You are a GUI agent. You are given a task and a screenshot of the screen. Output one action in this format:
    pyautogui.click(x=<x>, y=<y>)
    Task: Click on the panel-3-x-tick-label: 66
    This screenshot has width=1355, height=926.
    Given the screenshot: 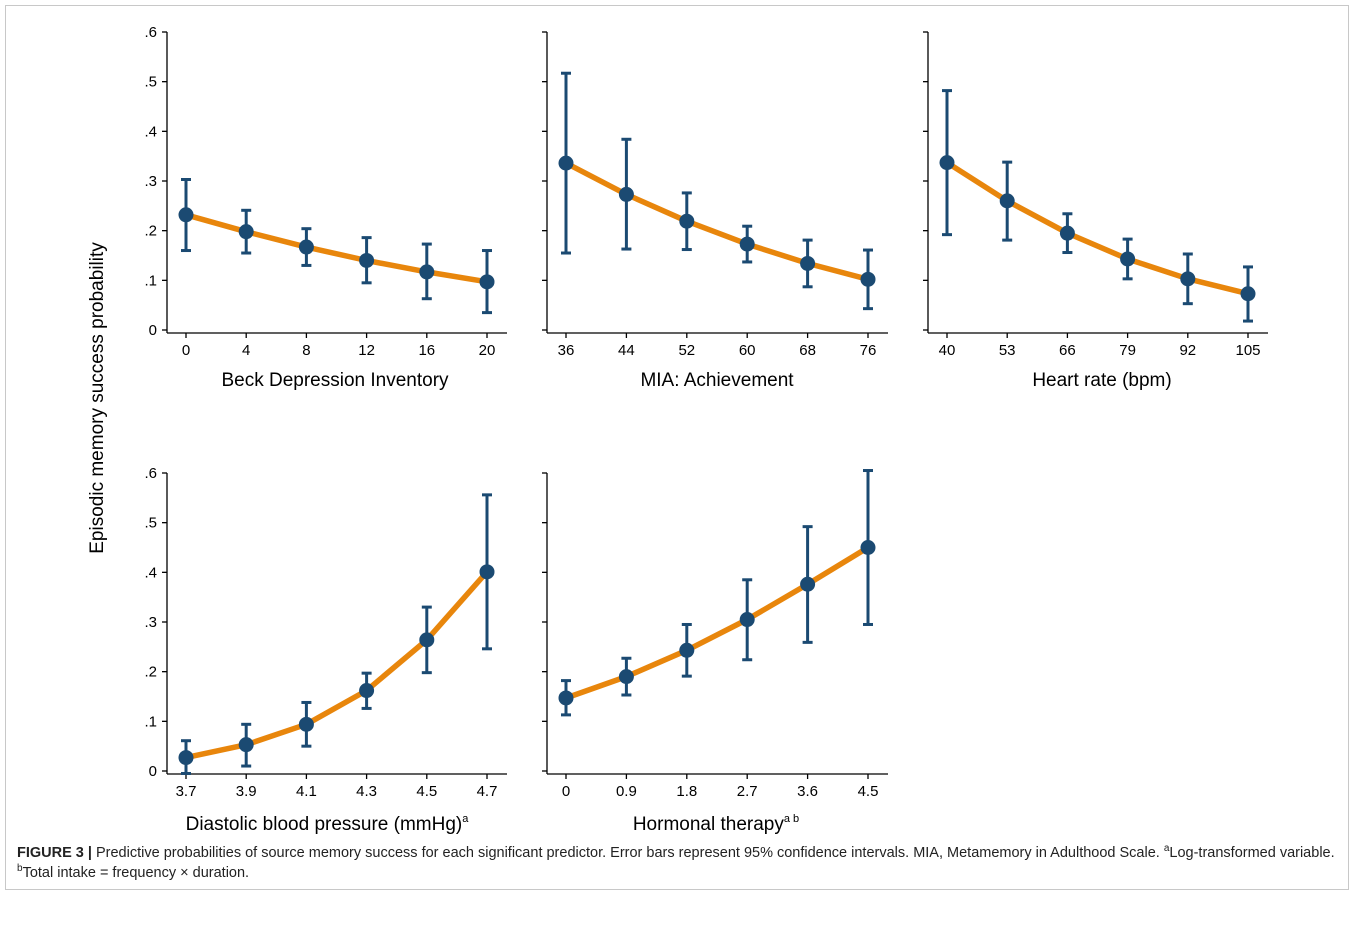 What is the action you would take?
    pyautogui.click(x=1067, y=350)
    